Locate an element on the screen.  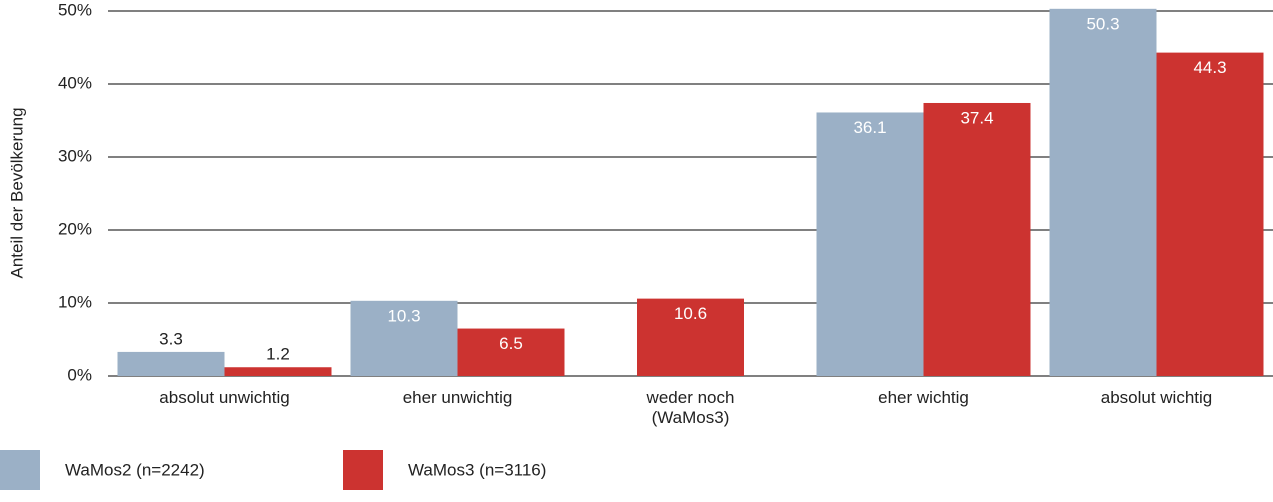
legend-label: WaMos3 (n=3116) is located at coordinates (477, 469).